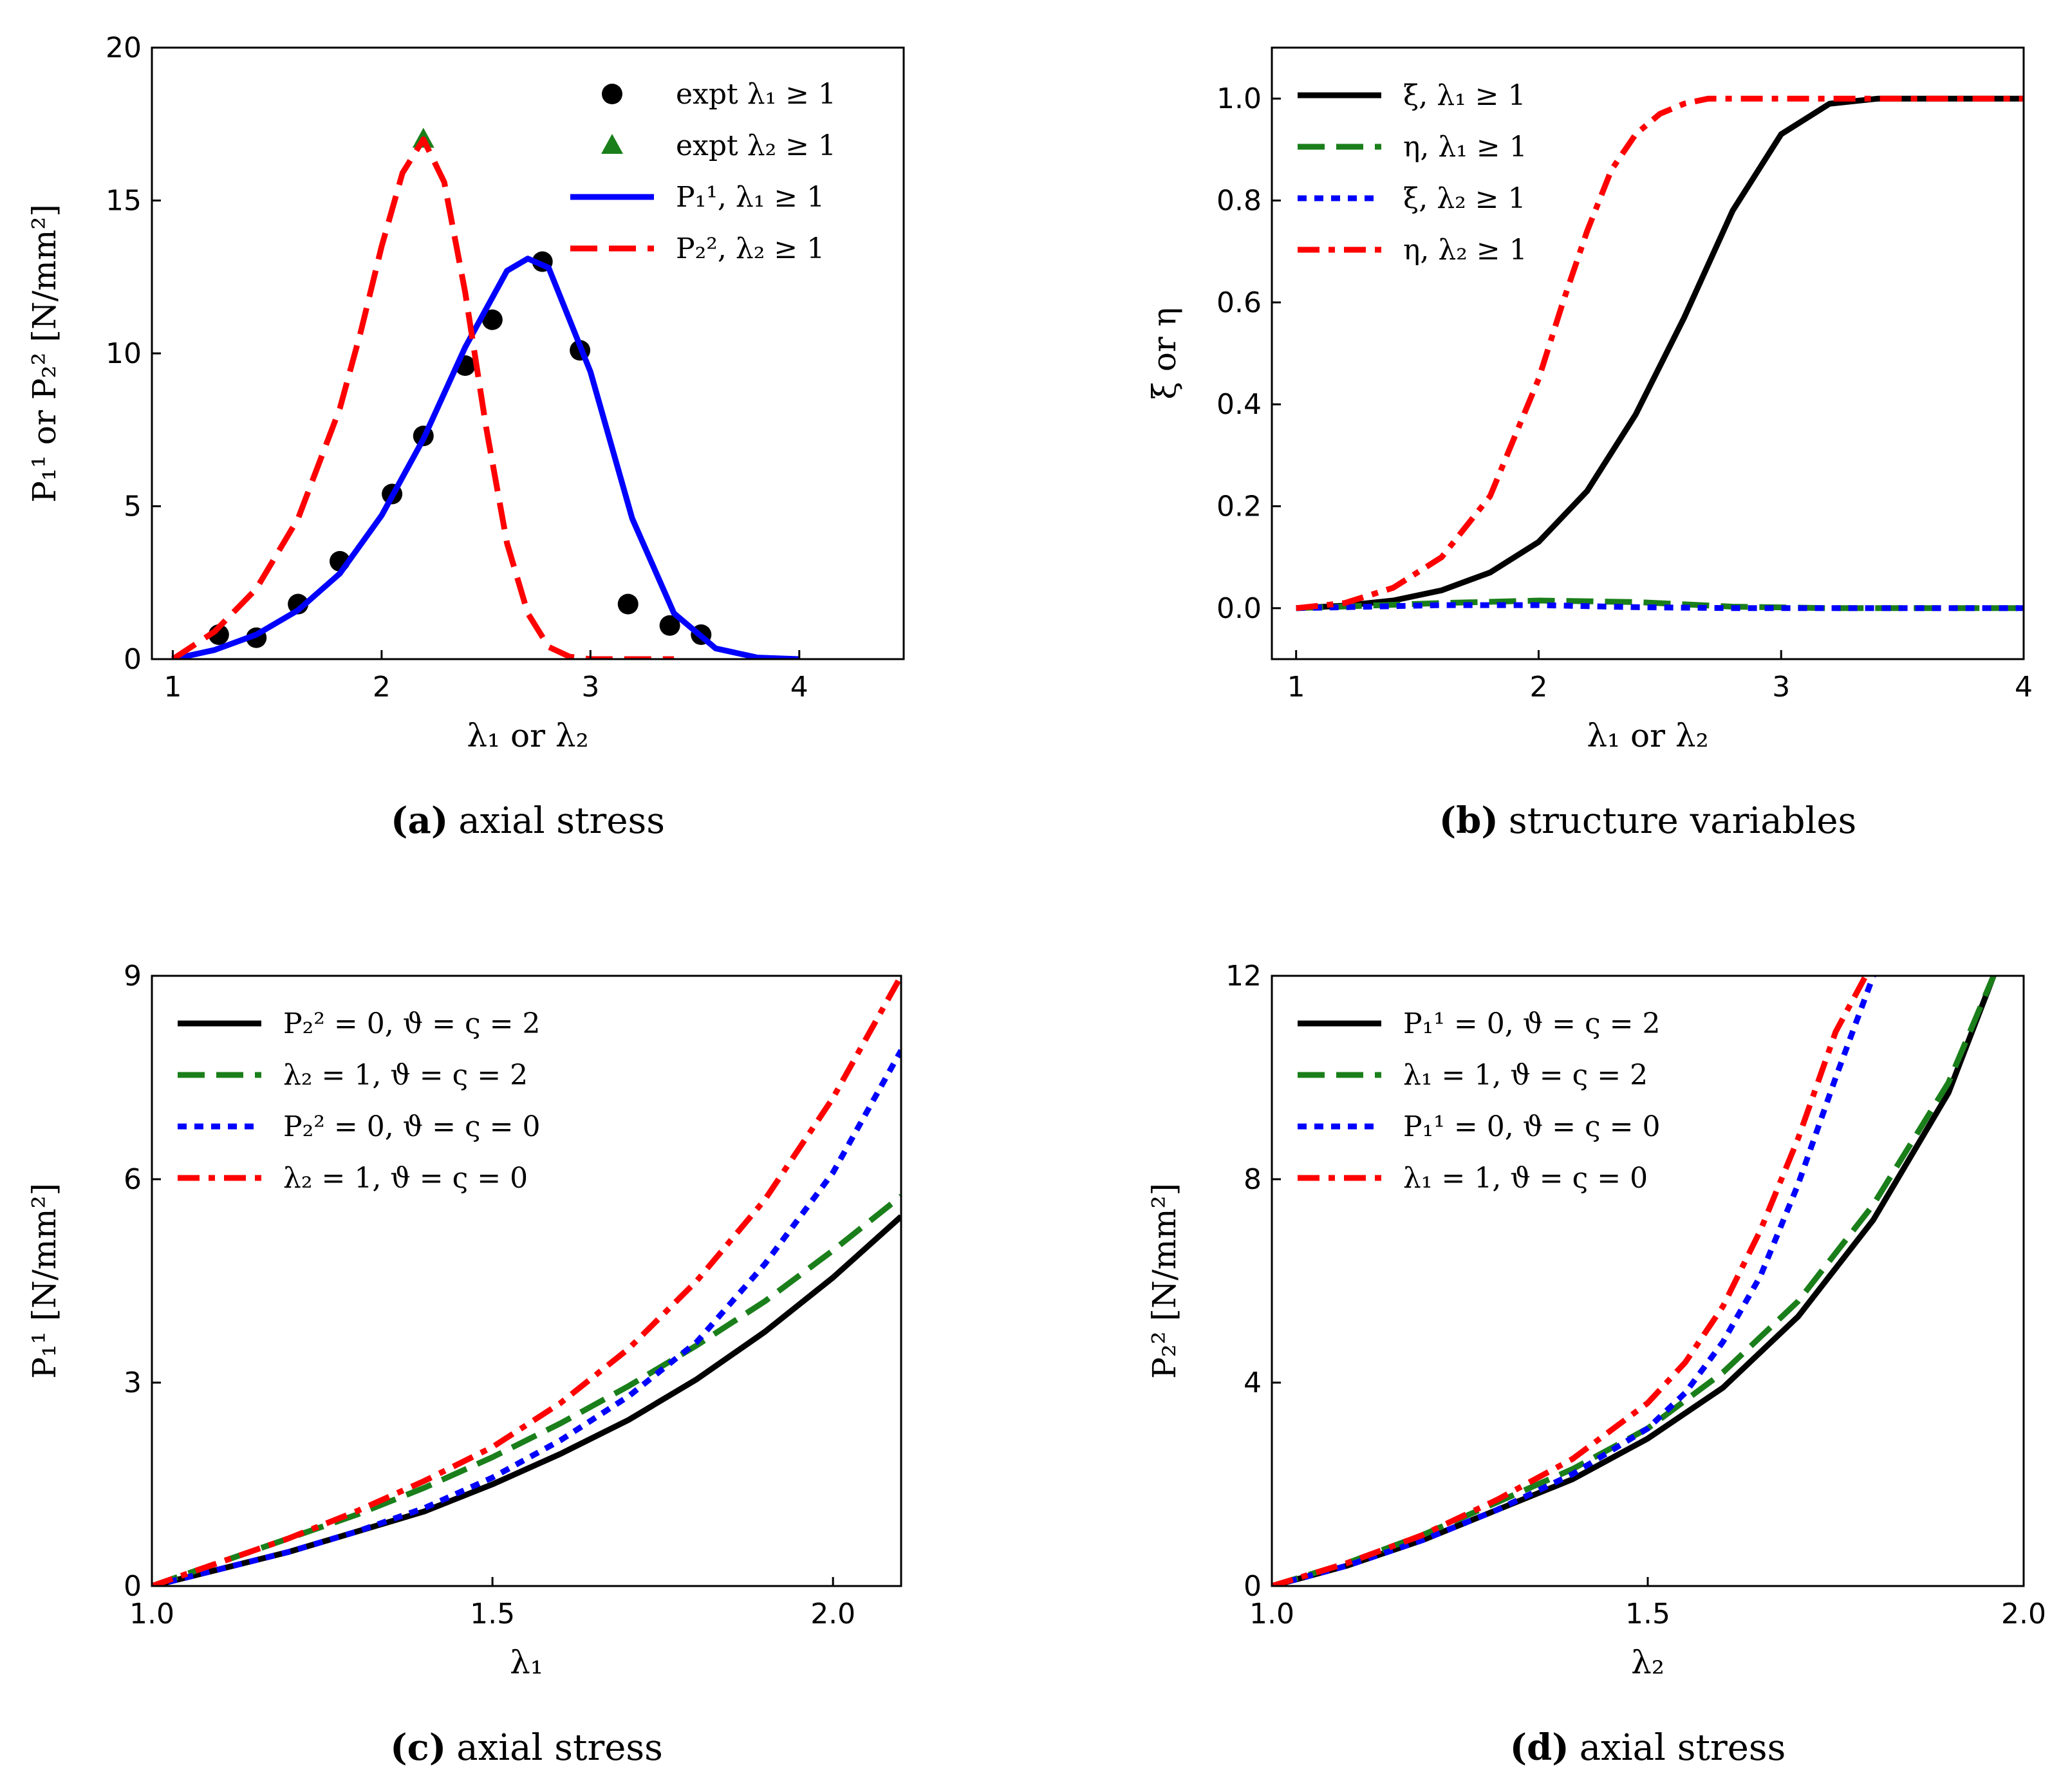  Describe the element at coordinates (1465, 147) in the screenshot. I see `legend-label: η, λ₁ ≥ 1` at that location.